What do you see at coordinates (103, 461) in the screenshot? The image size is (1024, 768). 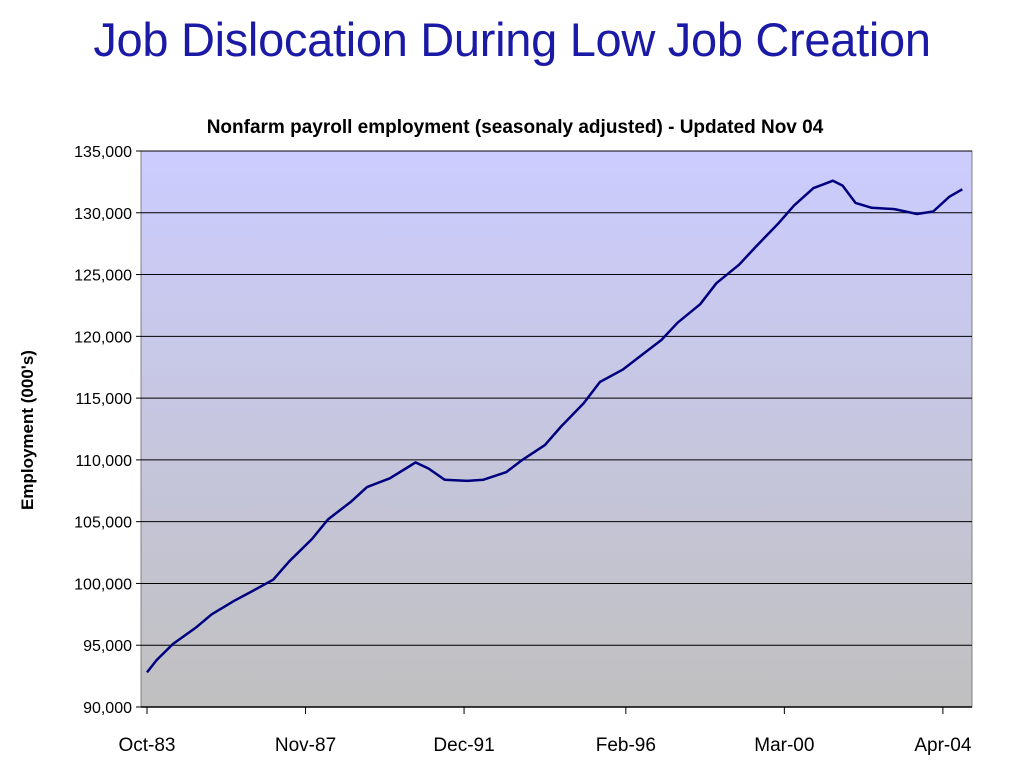 I see `y-tick-label: 110,000` at bounding box center [103, 461].